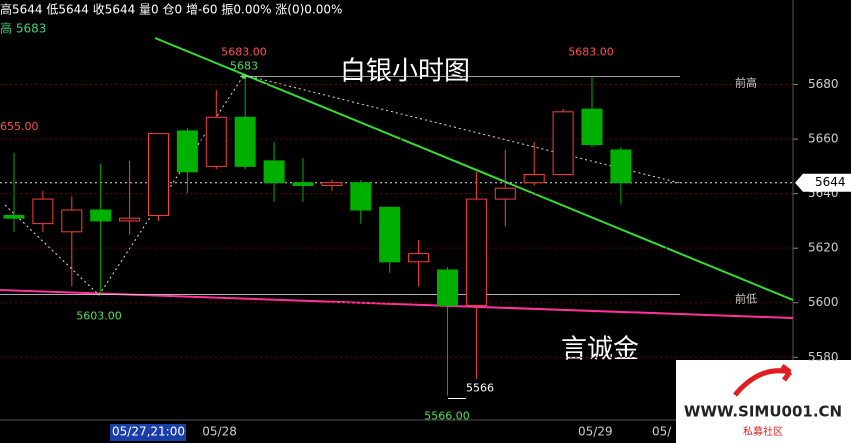 The width and height of the screenshot is (851, 443). I want to click on logo-url: WWW.SIMU001.CN, so click(763, 412).